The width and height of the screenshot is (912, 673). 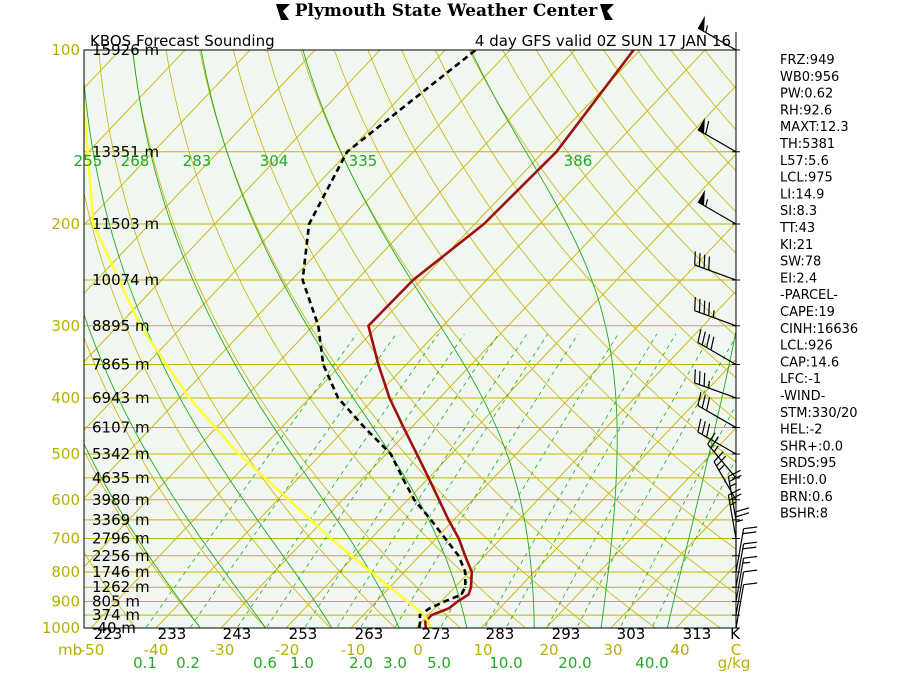 What do you see at coordinates (734, 663) in the screenshot?
I see `mixing-ratio-label: g/kg` at bounding box center [734, 663].